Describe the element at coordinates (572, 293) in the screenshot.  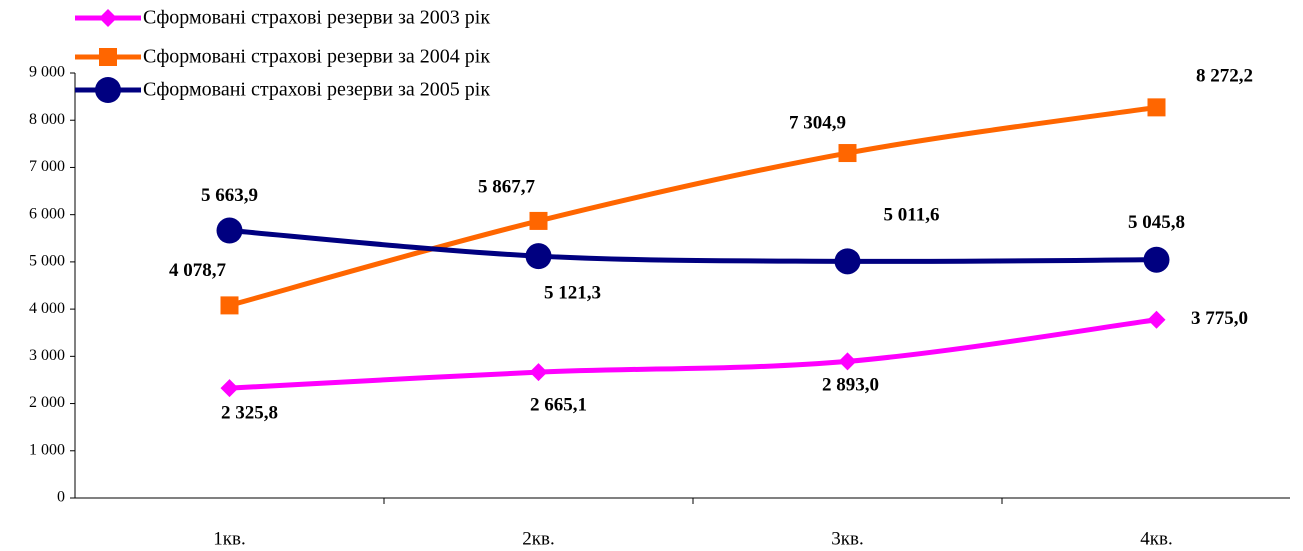
I see `data-label: 5 121,3` at that location.